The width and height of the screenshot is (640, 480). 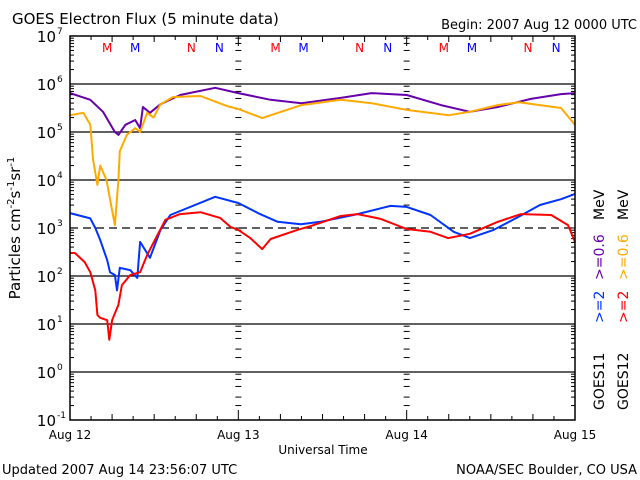 I want to click on legend: GOES11 >=2 >=0.6 MeV GOES12 >=2 >=0.6 MeV, so click(x=612, y=299).